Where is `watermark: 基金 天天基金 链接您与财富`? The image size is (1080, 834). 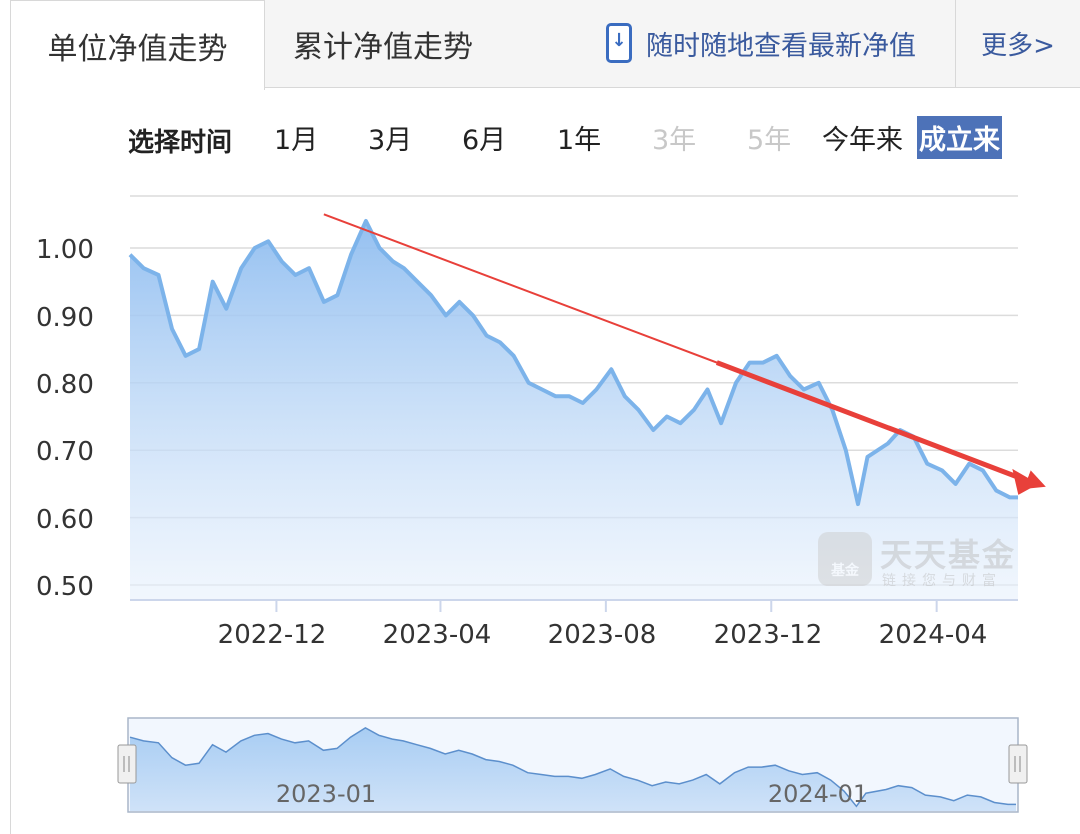
watermark: 基金 天天基金 链接您与财富 is located at coordinates (923, 561).